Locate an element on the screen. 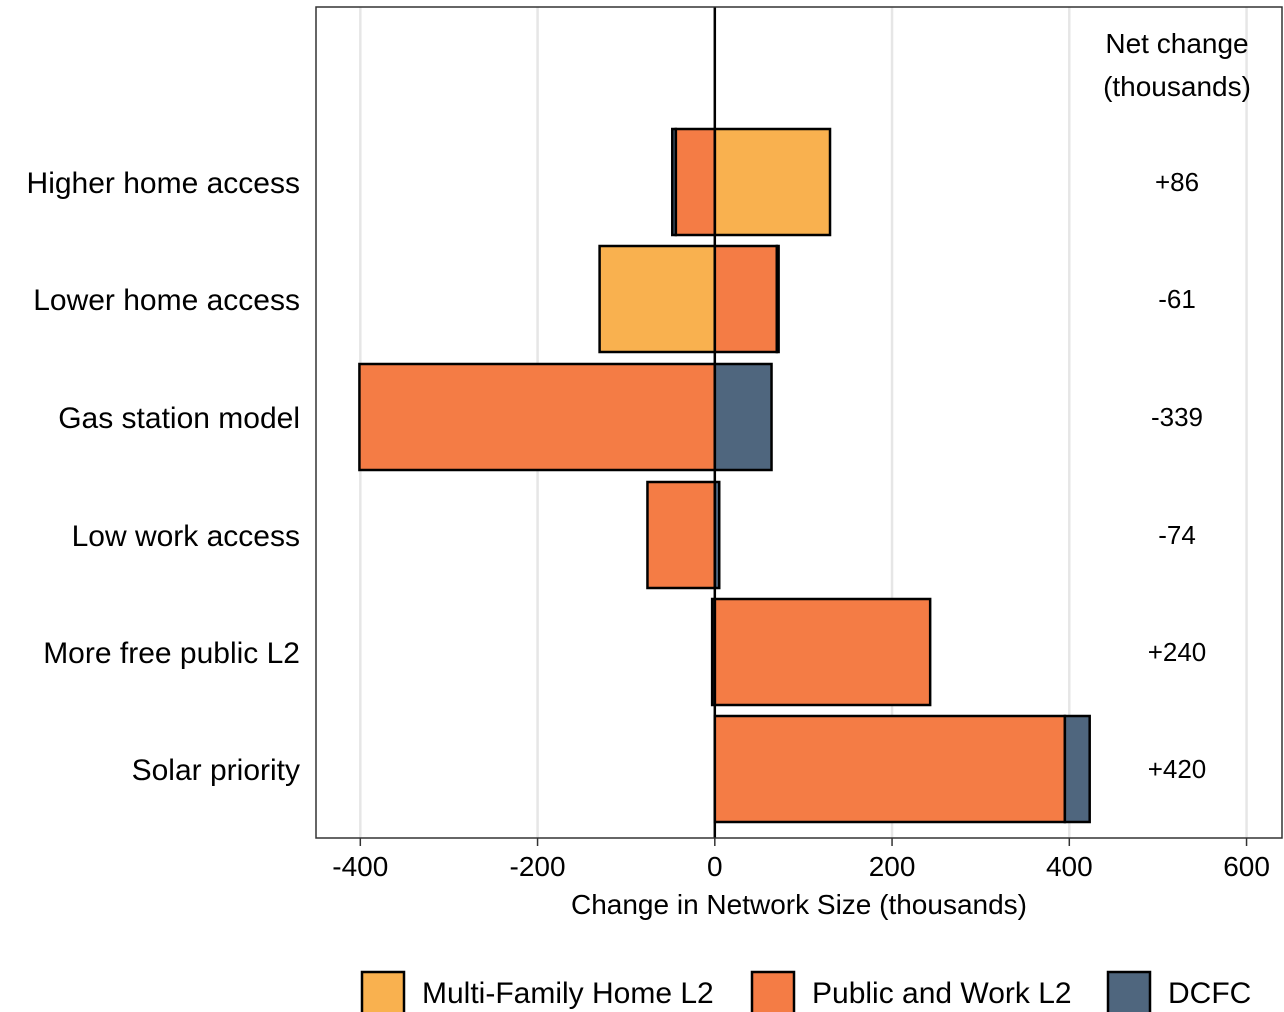 The width and height of the screenshot is (1284, 1012). category-label: Lower home access is located at coordinates (166, 300).